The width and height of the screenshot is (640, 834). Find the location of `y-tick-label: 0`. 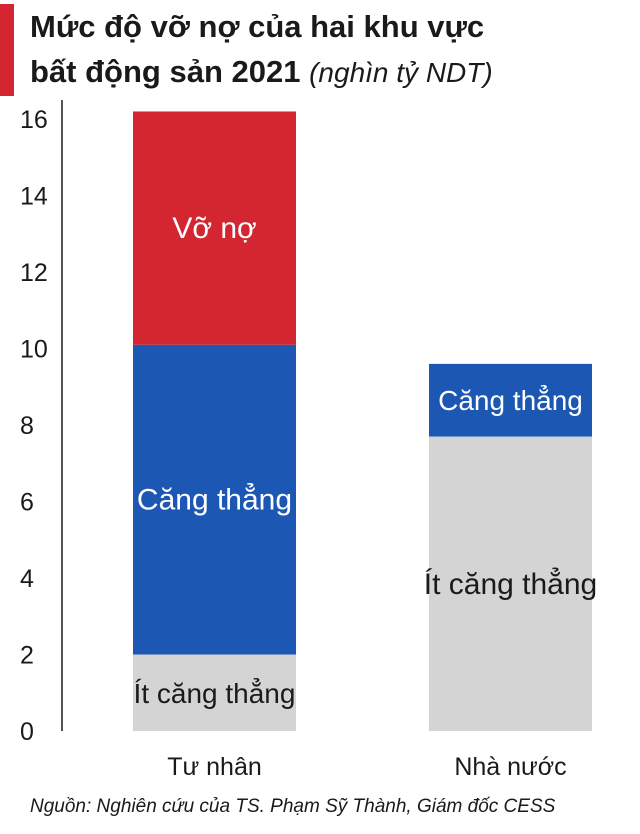

y-tick-label: 0 is located at coordinates (27, 732).